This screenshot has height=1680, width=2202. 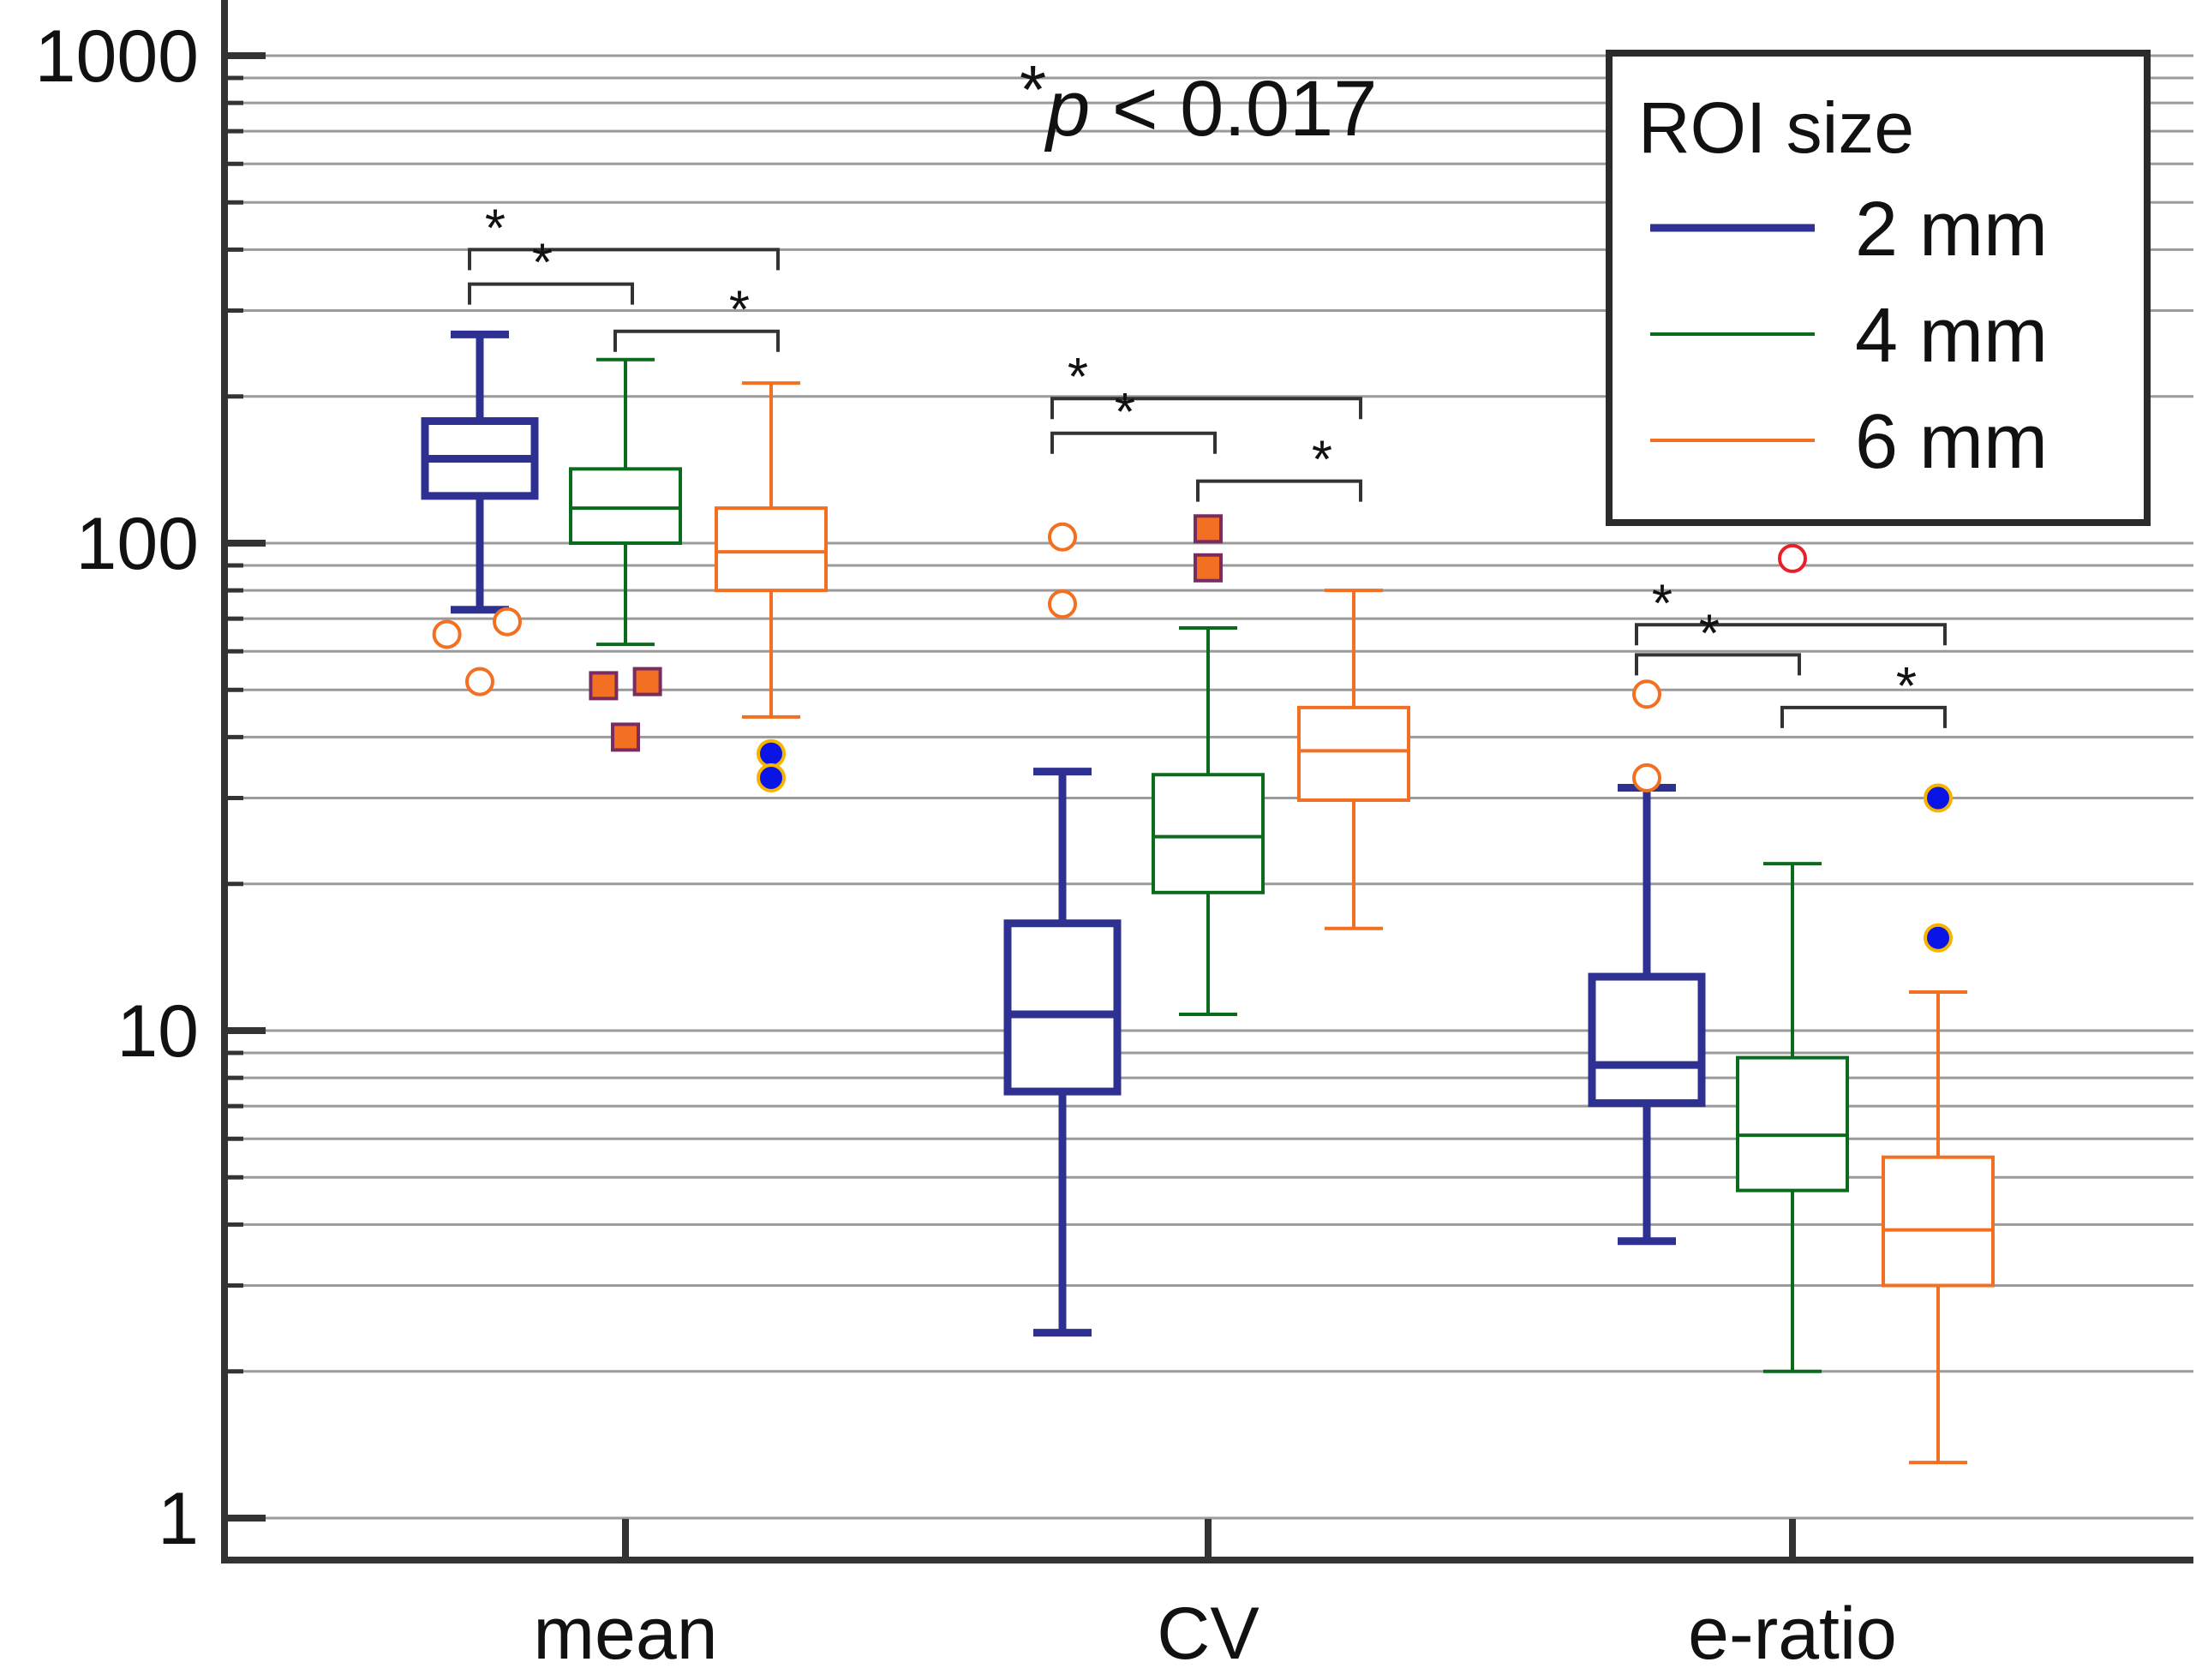 I want to click on legend-label: 2 mm, so click(x=1951, y=229).